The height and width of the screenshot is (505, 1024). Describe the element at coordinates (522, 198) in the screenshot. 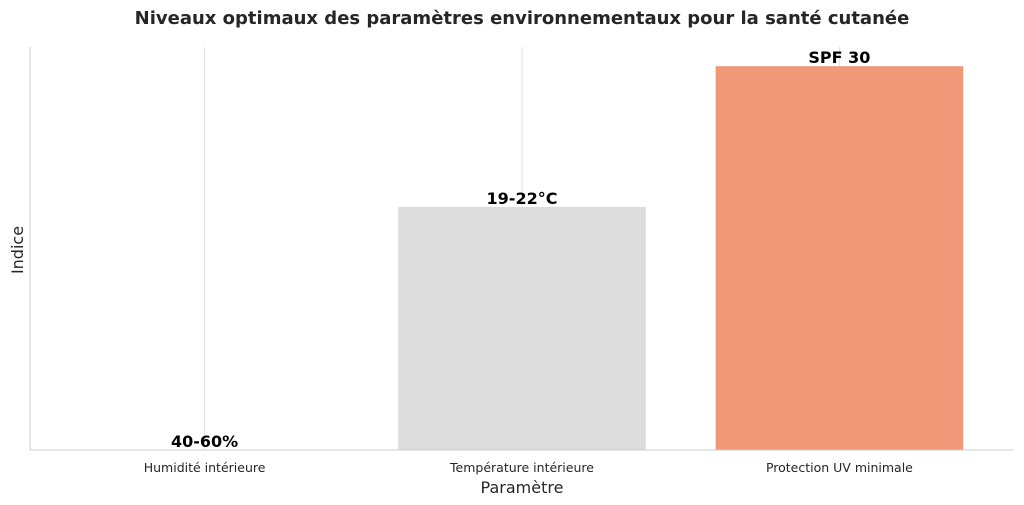

I see `data-label: 19-22°C` at that location.